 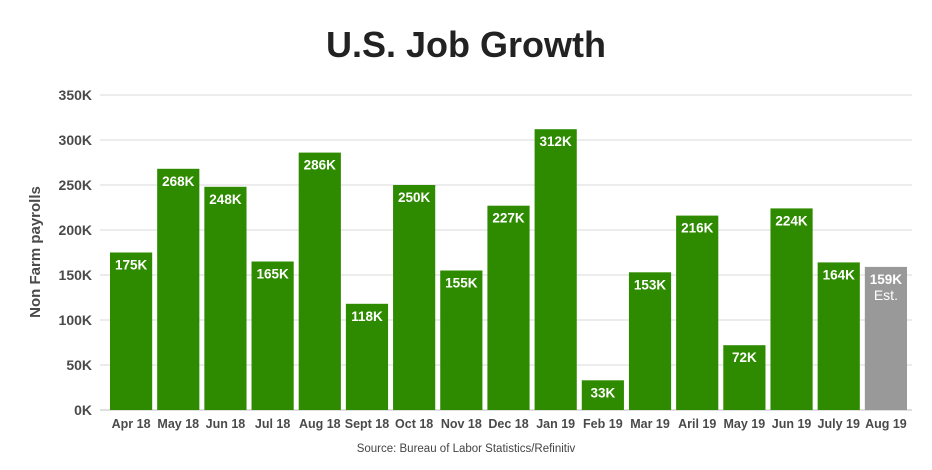 I want to click on bar-value-label: 224K, so click(x=791, y=220).